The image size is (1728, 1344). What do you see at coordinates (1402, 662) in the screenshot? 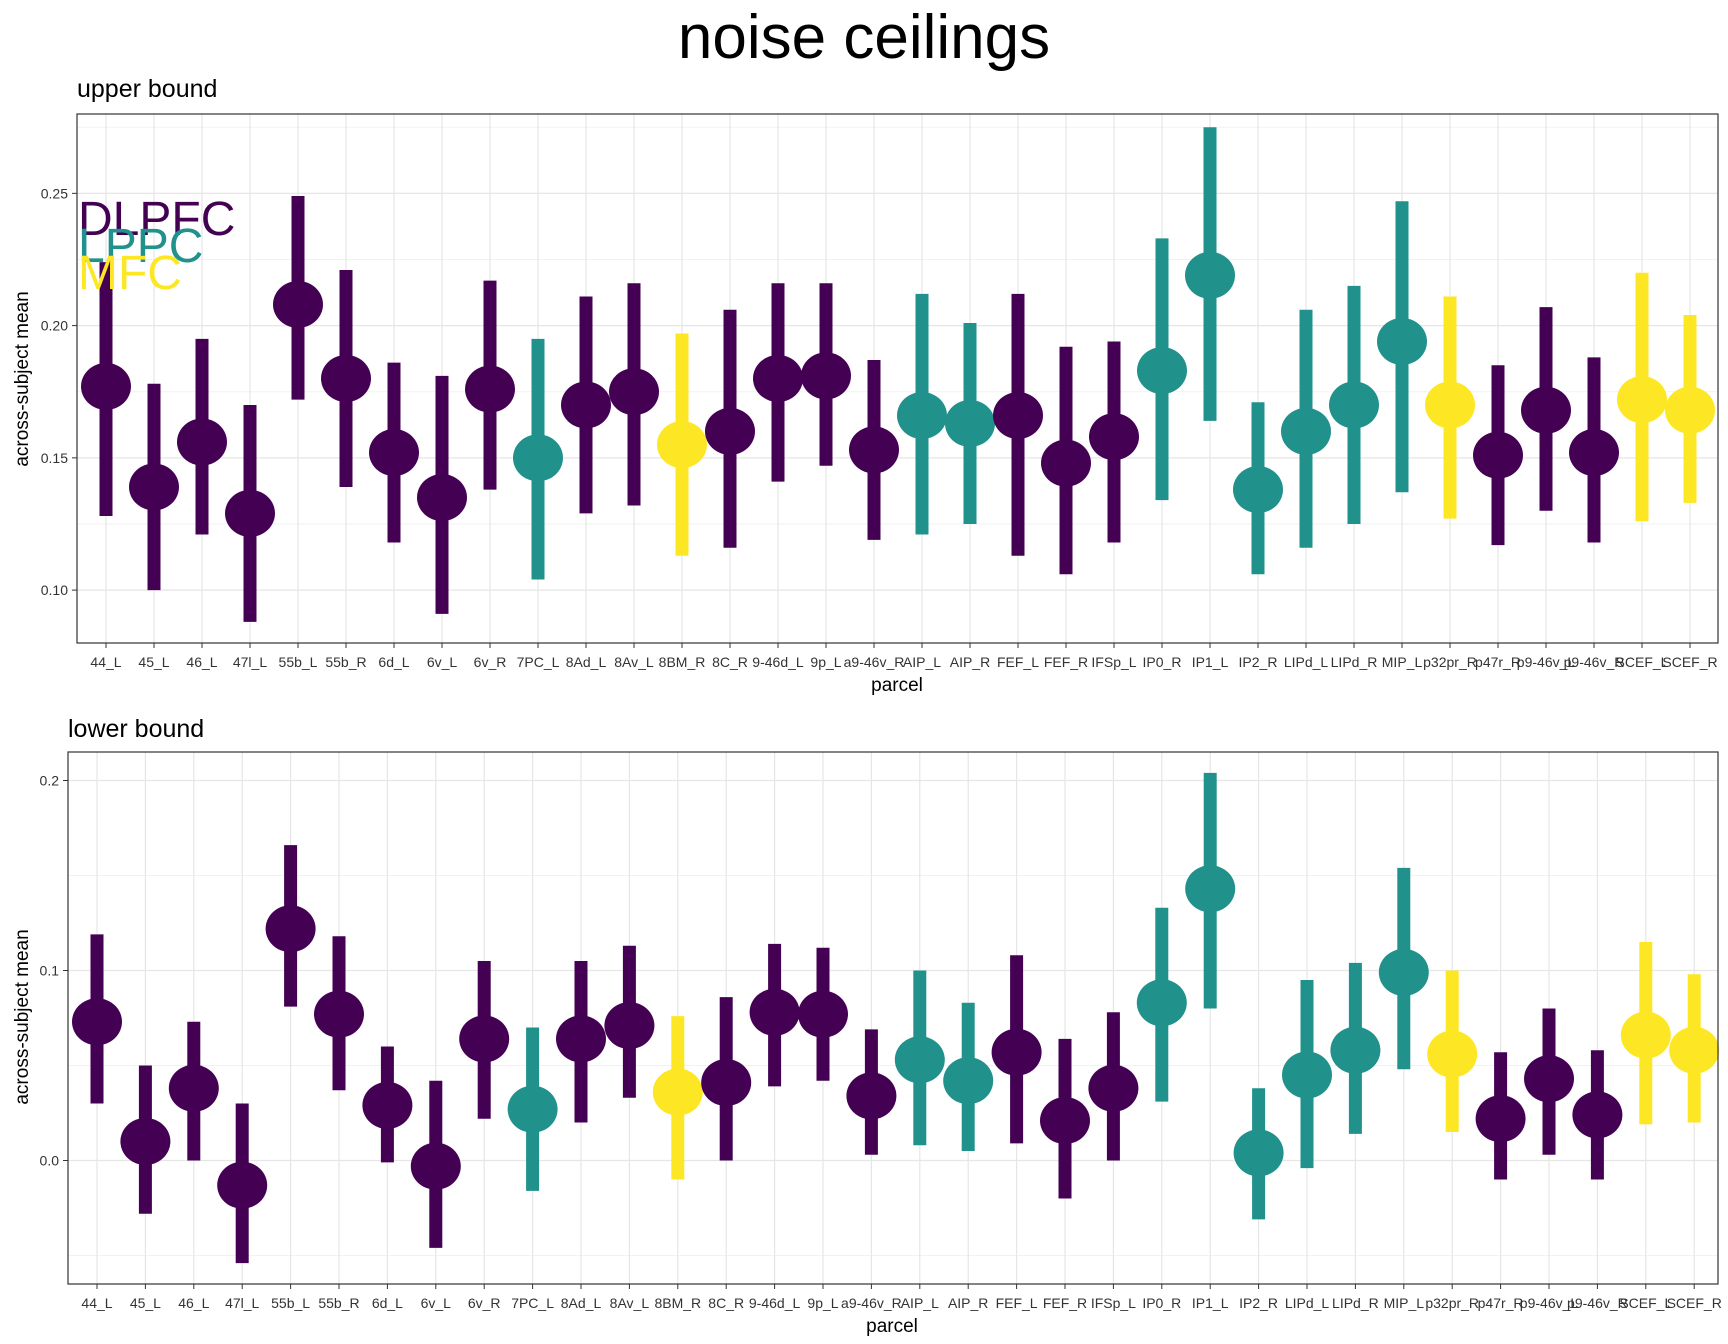
I see `x-tick-label: MIP_L` at bounding box center [1402, 662].